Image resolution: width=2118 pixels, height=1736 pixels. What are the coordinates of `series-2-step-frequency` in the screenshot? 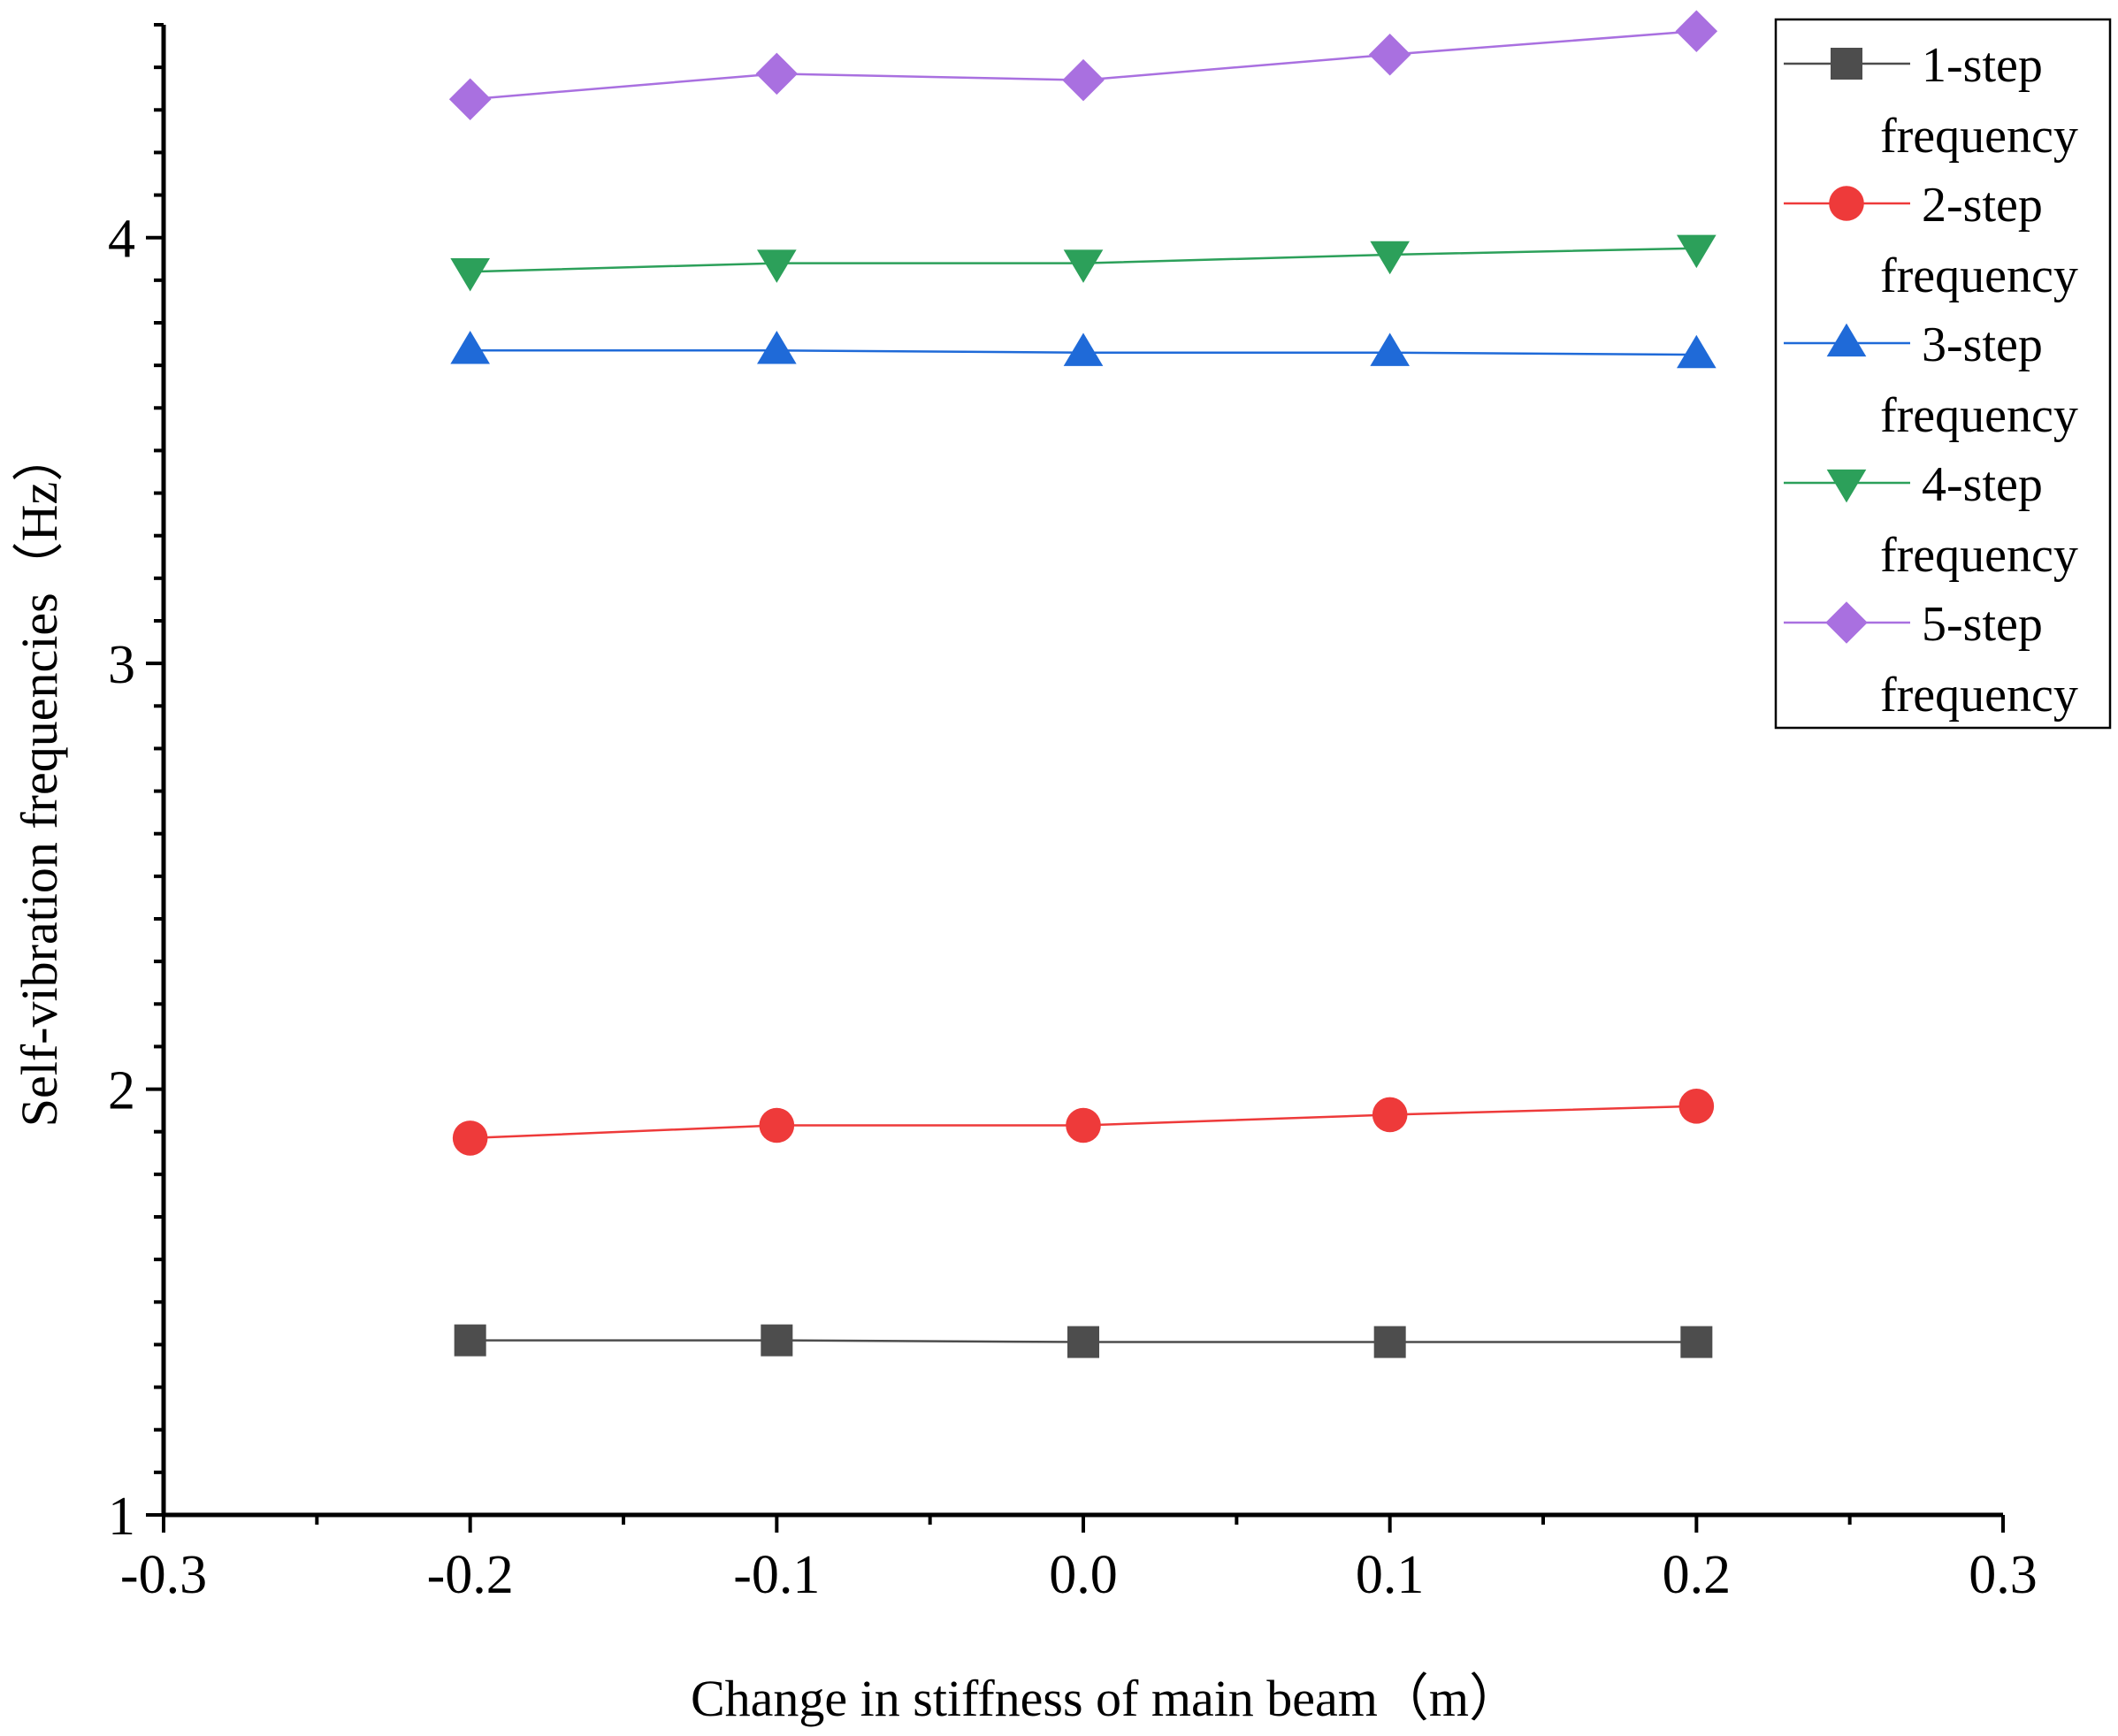 It's located at (1083, 1122).